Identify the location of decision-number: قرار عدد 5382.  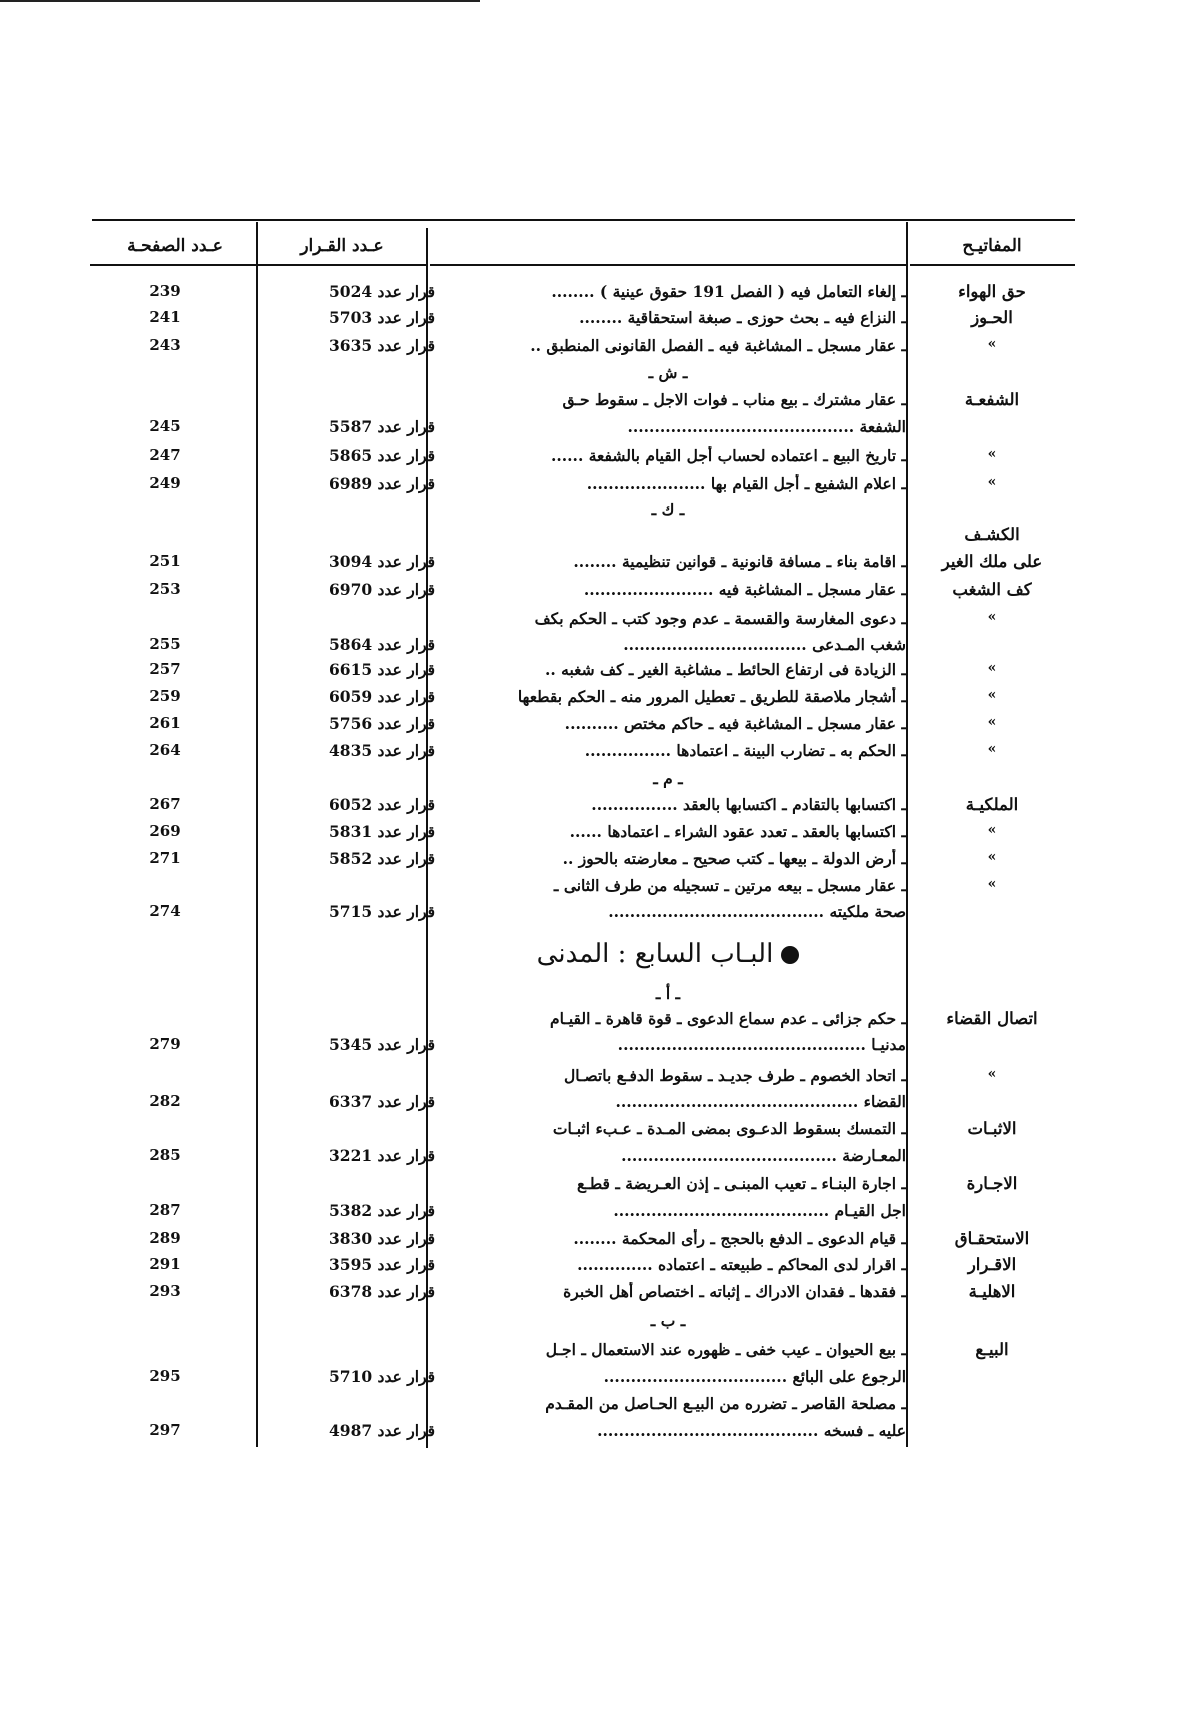
(382, 1210).